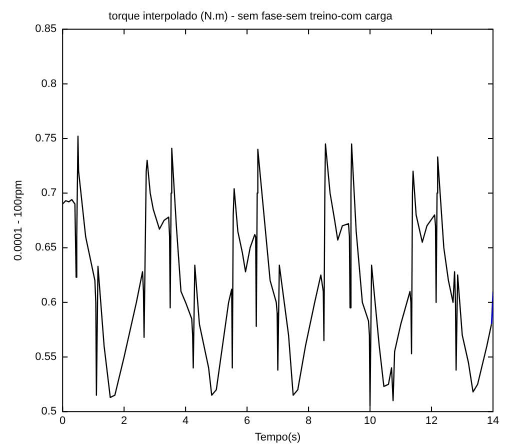  What do you see at coordinates (370, 421) in the screenshot?
I see `x-tick-label: 10` at bounding box center [370, 421].